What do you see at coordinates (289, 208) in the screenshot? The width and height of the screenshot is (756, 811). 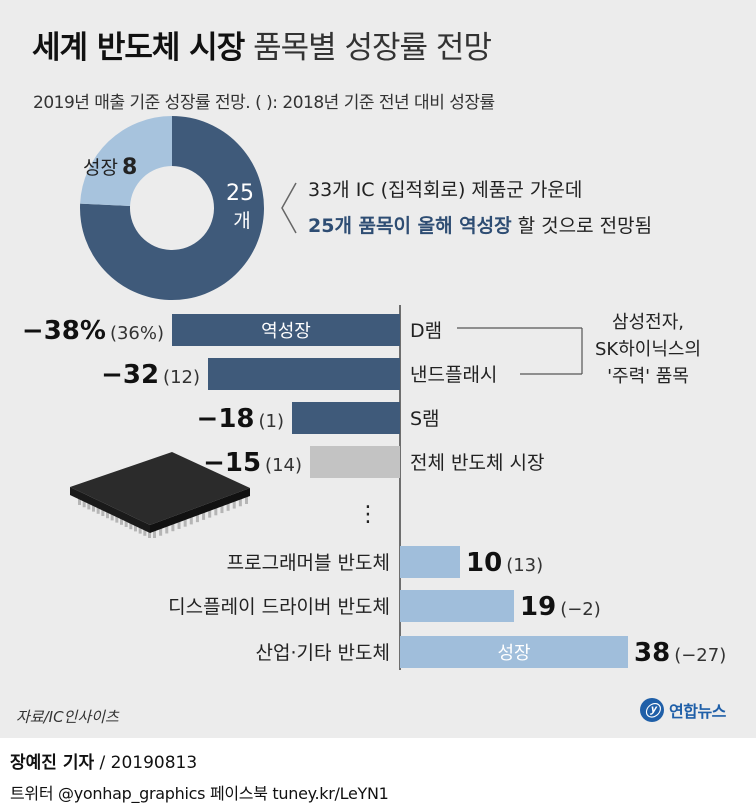 I see `note-bracket` at bounding box center [289, 208].